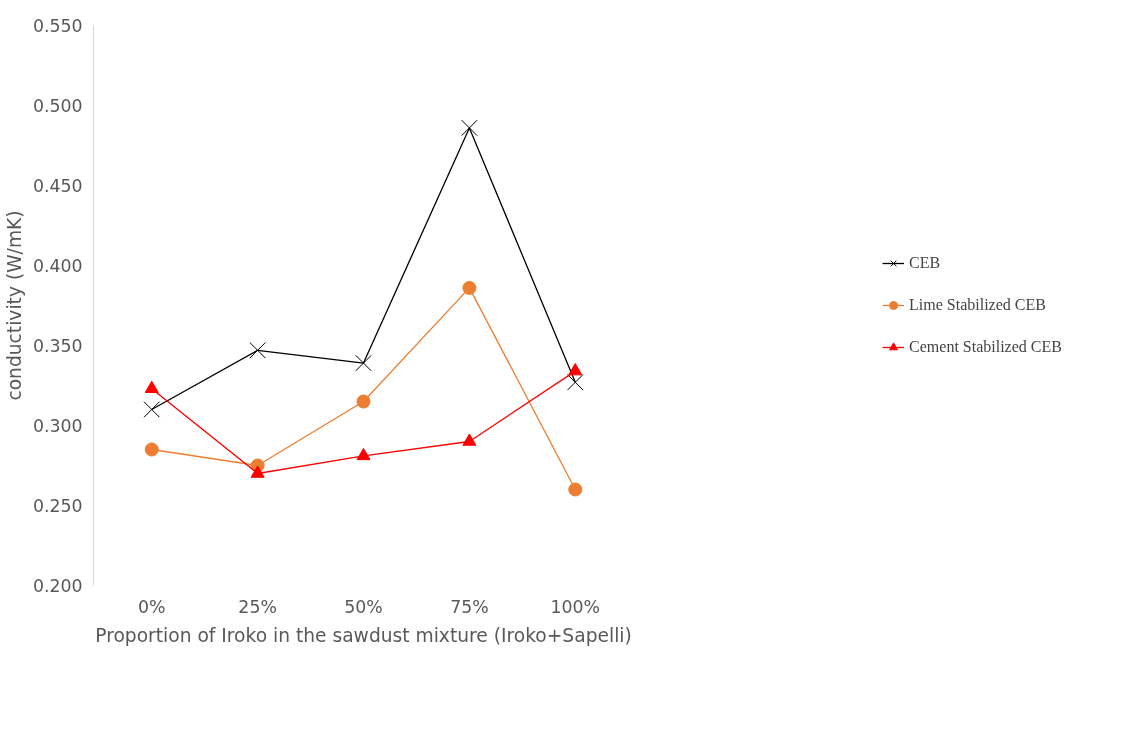 This screenshot has width=1135, height=736. What do you see at coordinates (977, 305) in the screenshot?
I see `legend-label: Lime Stabilized CEB` at bounding box center [977, 305].